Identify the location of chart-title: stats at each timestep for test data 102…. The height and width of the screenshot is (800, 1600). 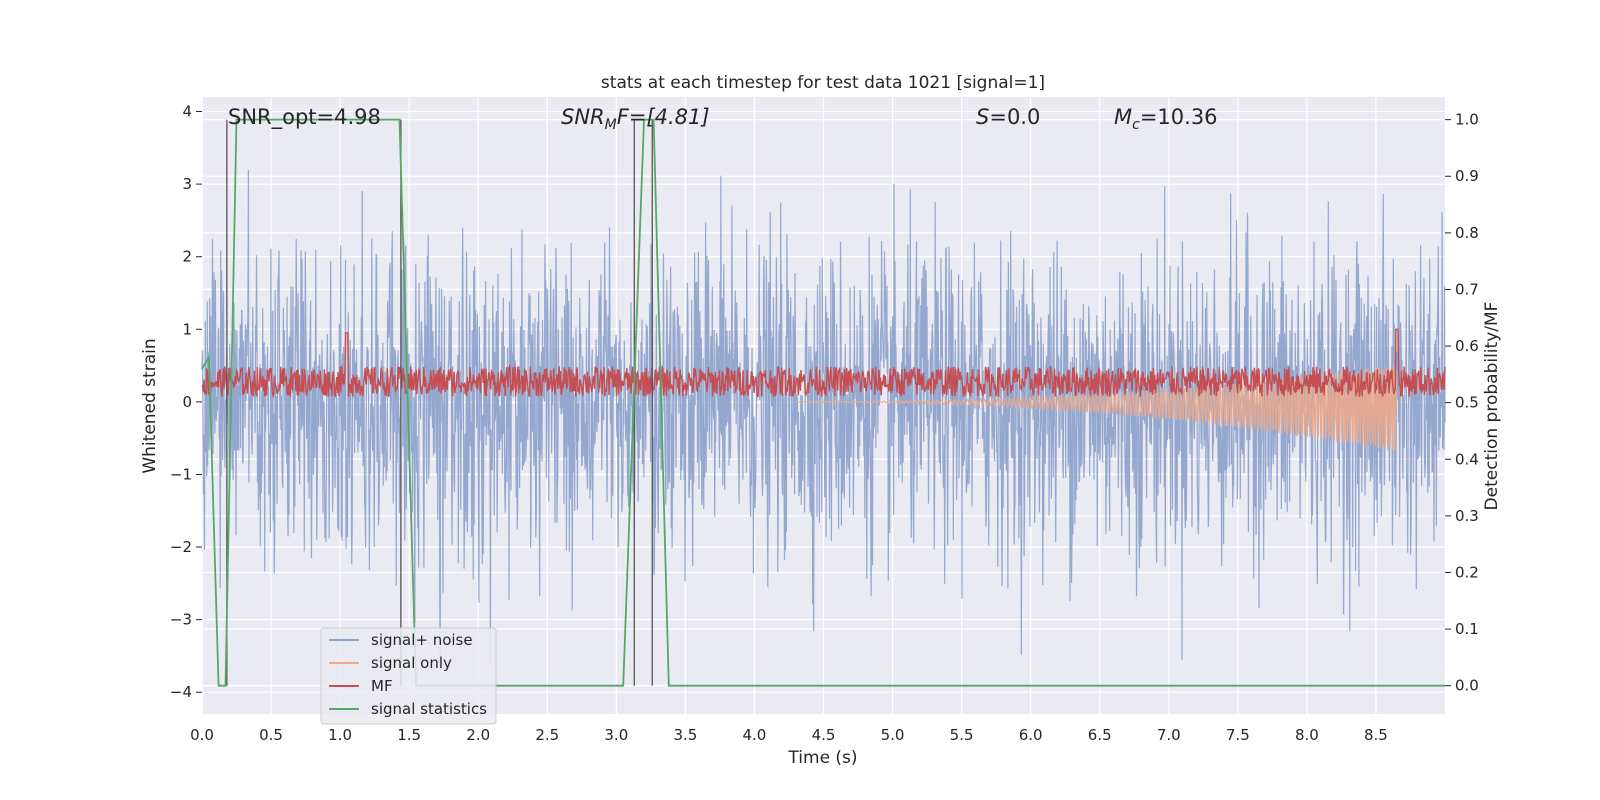
(823, 83).